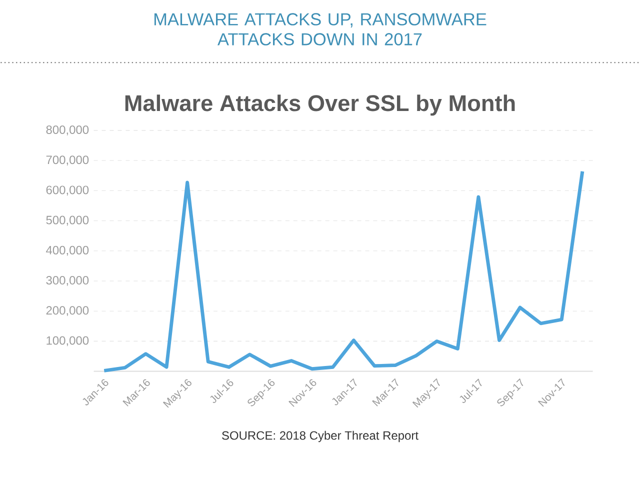 This screenshot has width=640, height=479. I want to click on chart-subtitle: Malware Attacks Over SSL by Month, so click(320, 105).